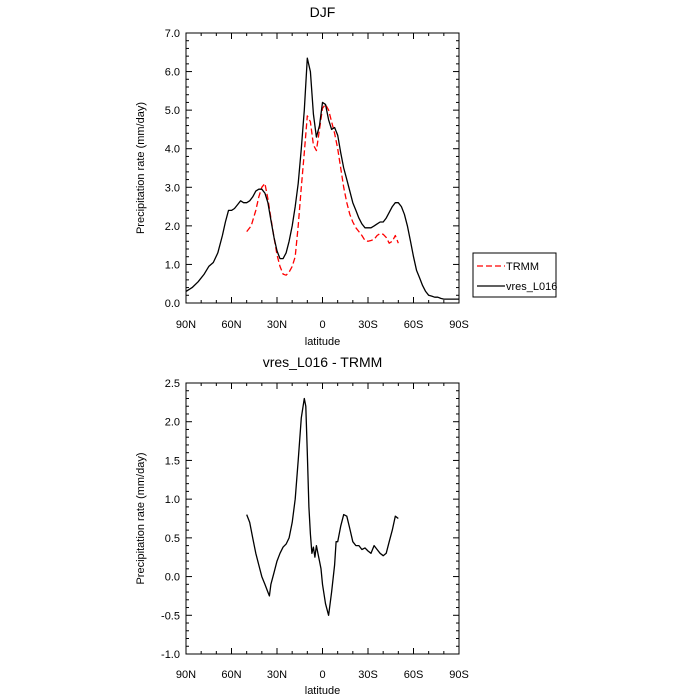 The height and width of the screenshot is (700, 700). Describe the element at coordinates (322, 189) in the screenshot. I see `series-line-trmm` at that location.